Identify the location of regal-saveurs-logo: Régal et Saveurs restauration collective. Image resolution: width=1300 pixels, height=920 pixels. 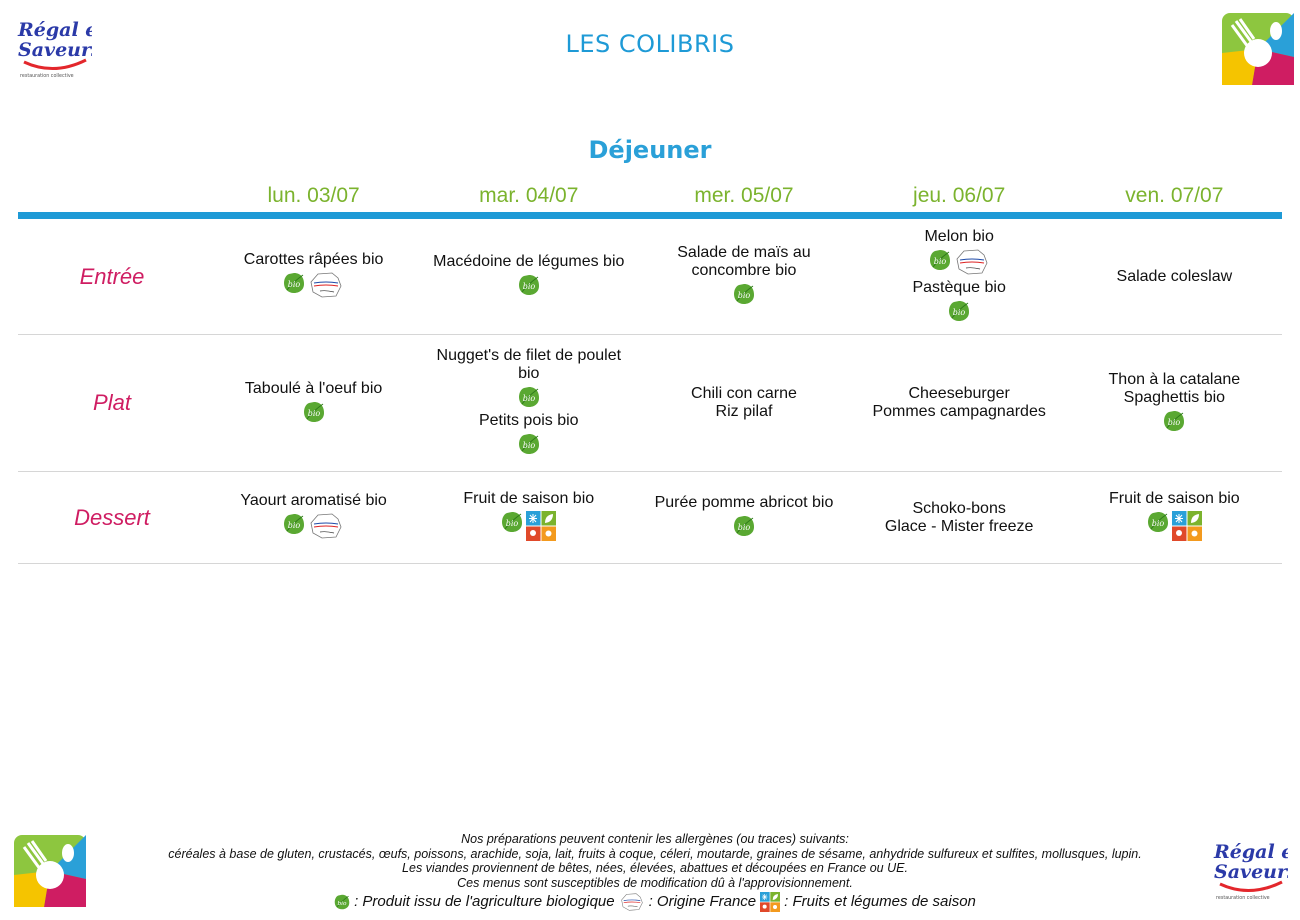
(54, 47).